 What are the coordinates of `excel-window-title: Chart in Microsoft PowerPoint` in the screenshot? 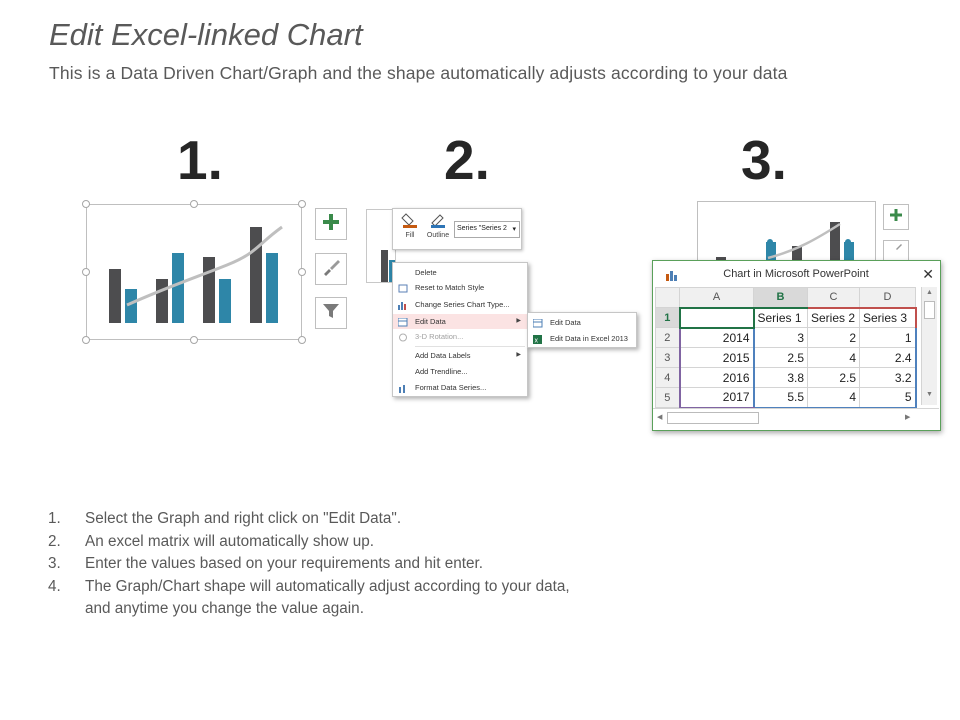 It's located at (796, 274).